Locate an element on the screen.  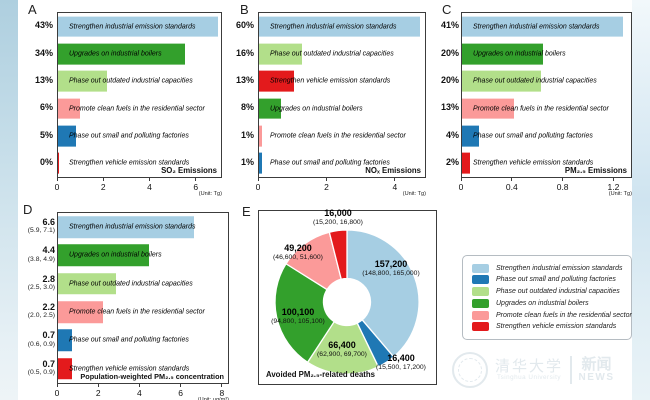
watermark-university: 清华大学 Tsinghua University is located at coordinates (529, 369).